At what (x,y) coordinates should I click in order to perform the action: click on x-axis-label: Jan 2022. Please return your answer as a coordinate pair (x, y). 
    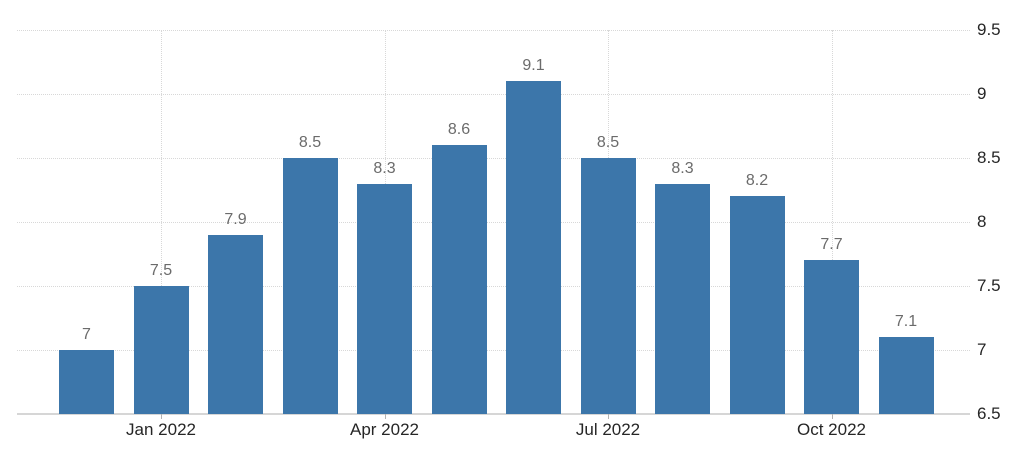
    Looking at the image, I should click on (161, 429).